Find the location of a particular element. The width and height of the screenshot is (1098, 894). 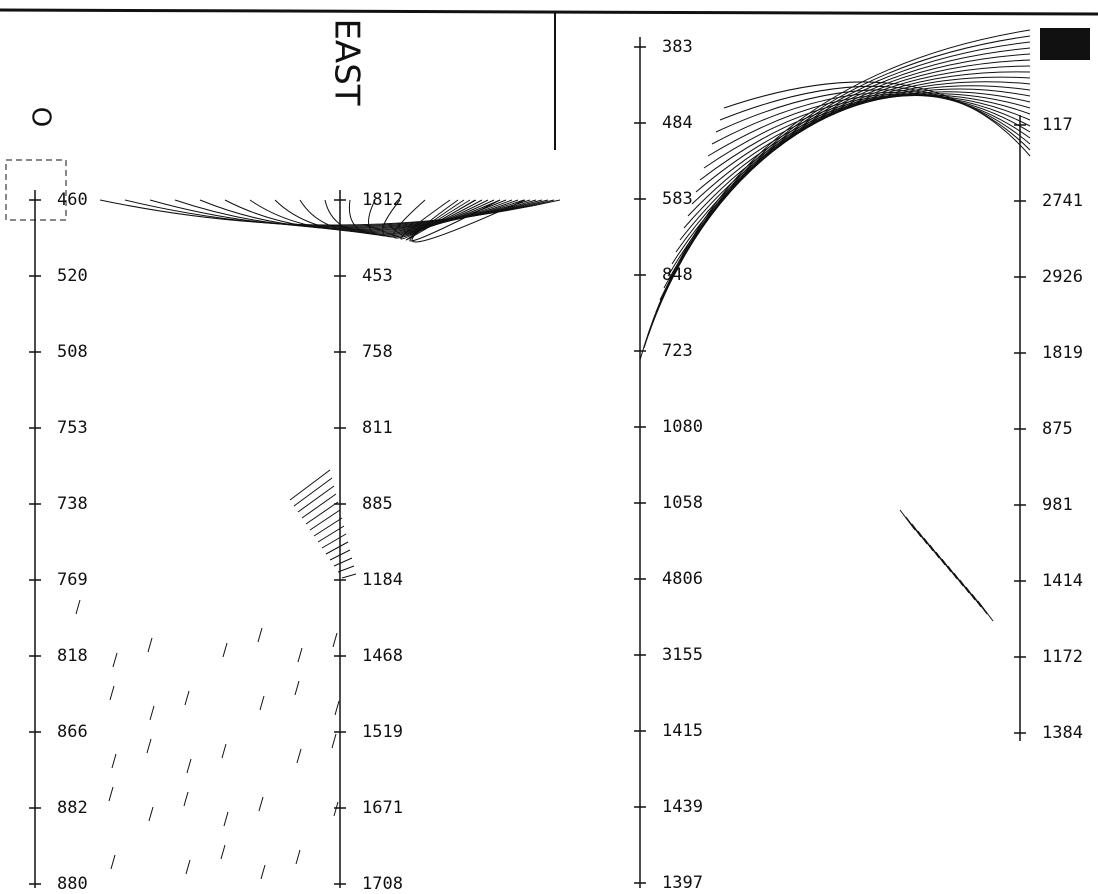

station-label: 981 is located at coordinates (1057, 505).